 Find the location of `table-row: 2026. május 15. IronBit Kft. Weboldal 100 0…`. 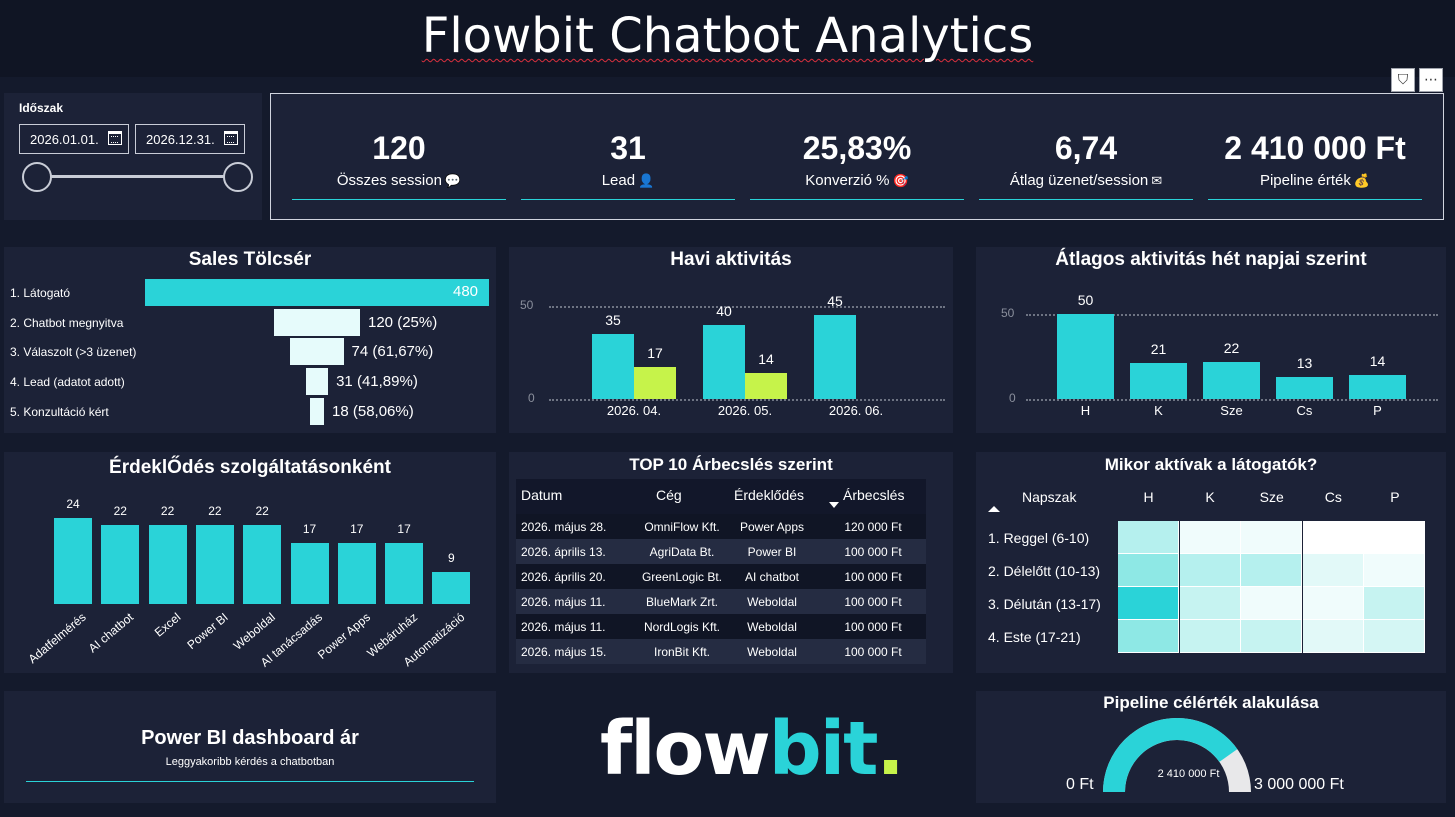

table-row: 2026. május 15. IronBit Kft. Weboldal 100 0… is located at coordinates (721, 651).